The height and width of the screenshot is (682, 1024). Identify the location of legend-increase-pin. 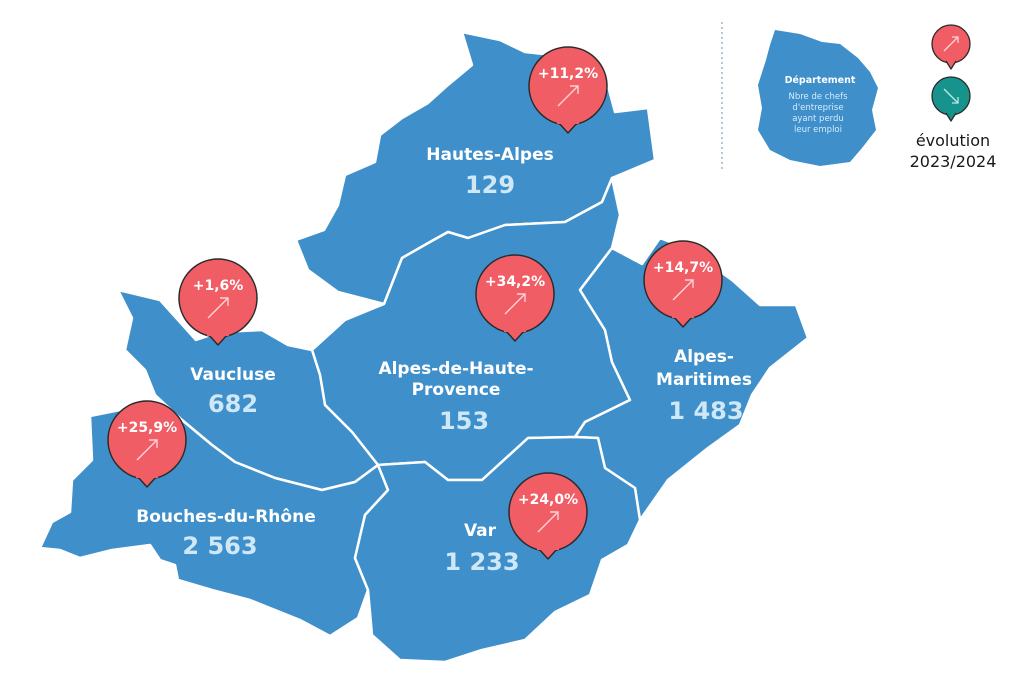
(951, 47).